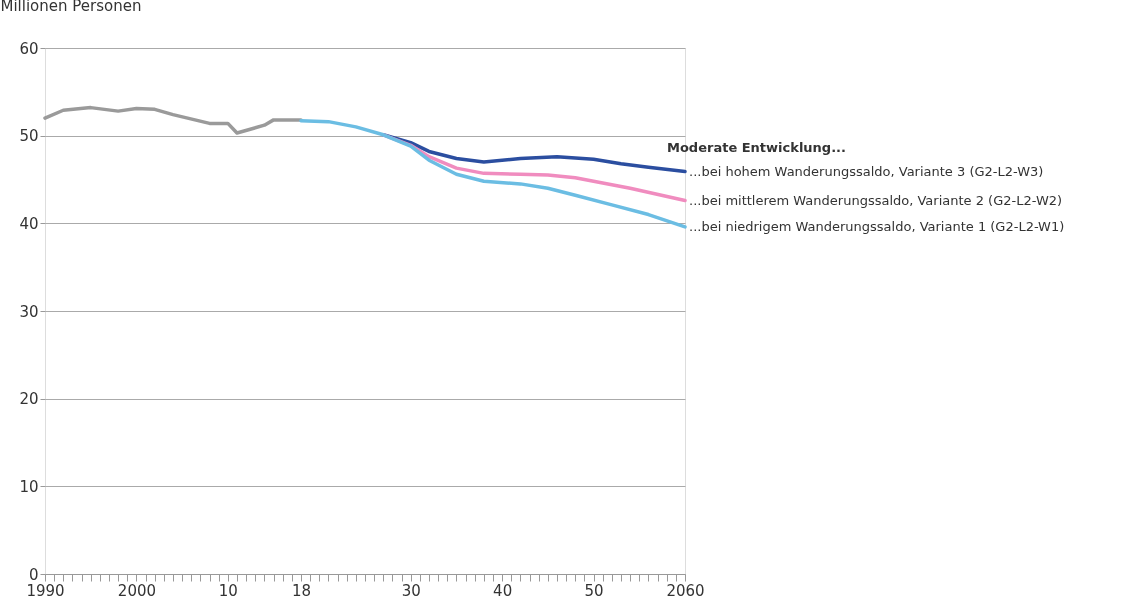 The height and width of the screenshot is (608, 1144). I want to click on y-tick-label: 50, so click(29, 136).